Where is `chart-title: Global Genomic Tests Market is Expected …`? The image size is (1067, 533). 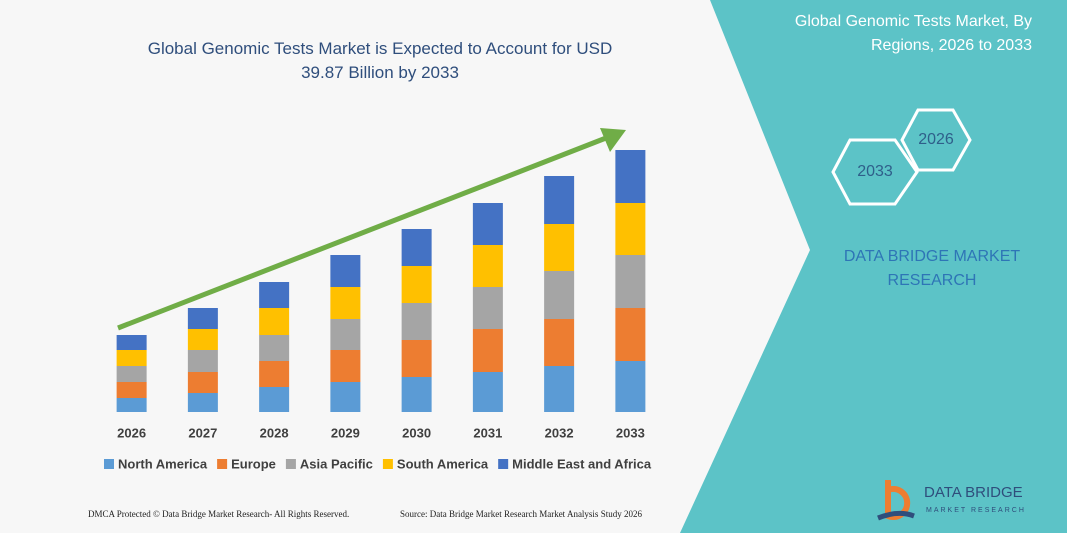
chart-title: Global Genomic Tests Market is Expected … is located at coordinates (380, 60).